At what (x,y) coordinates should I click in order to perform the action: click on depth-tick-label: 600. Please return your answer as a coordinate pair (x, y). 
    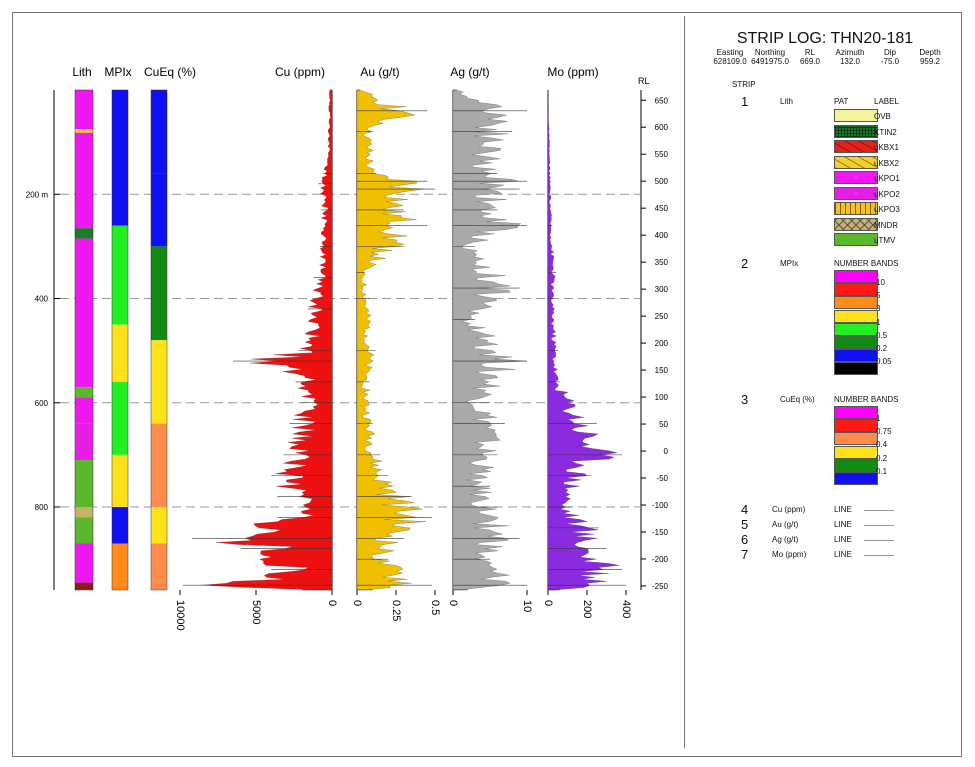
    Looking at the image, I should click on (42, 403).